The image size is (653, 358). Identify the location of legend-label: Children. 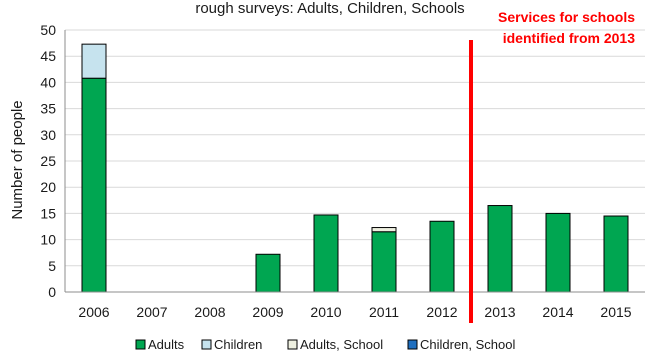
(238, 344).